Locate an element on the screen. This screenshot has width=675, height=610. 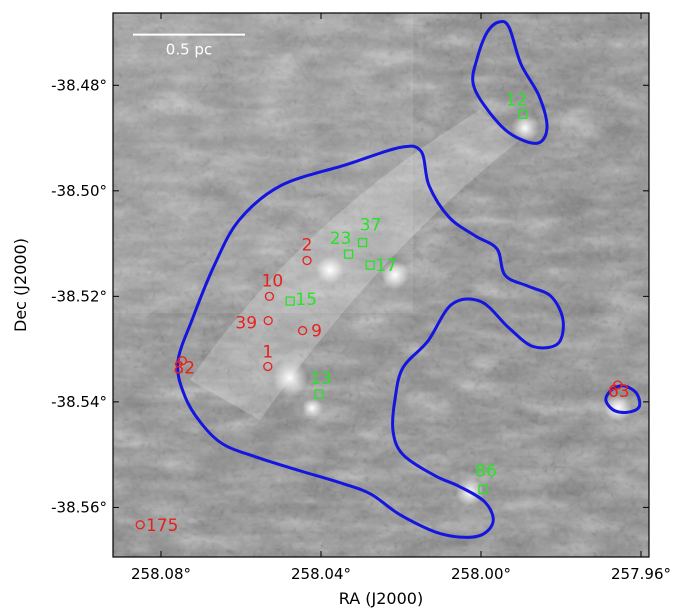
x-tick-label: 258.00° is located at coordinates (481, 574).